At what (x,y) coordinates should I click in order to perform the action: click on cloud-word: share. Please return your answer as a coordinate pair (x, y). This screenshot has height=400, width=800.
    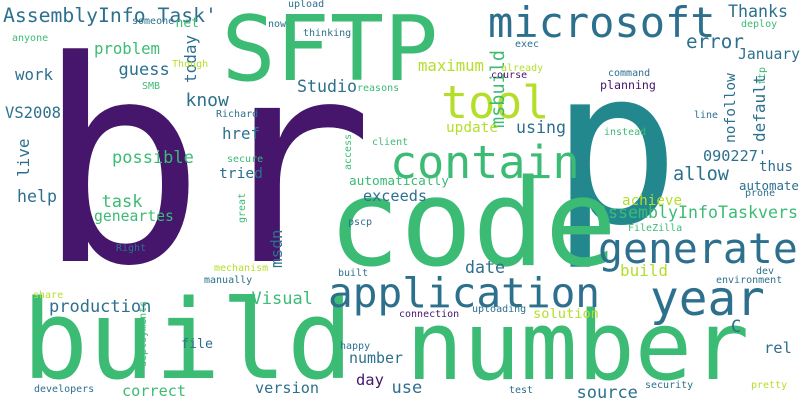
    Looking at the image, I should click on (48, 295).